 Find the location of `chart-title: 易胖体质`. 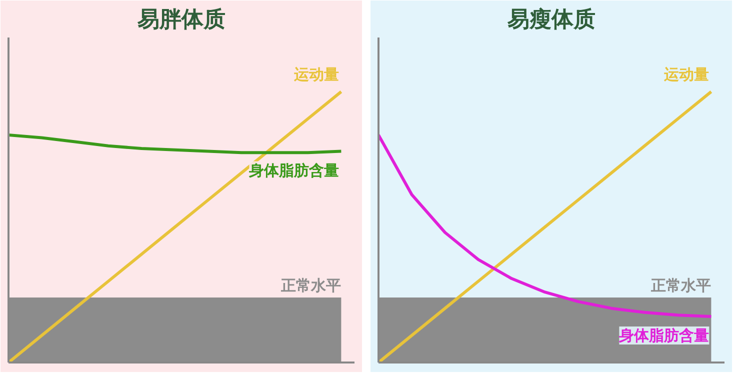

chart-title: 易胖体质 is located at coordinates (181, 20).